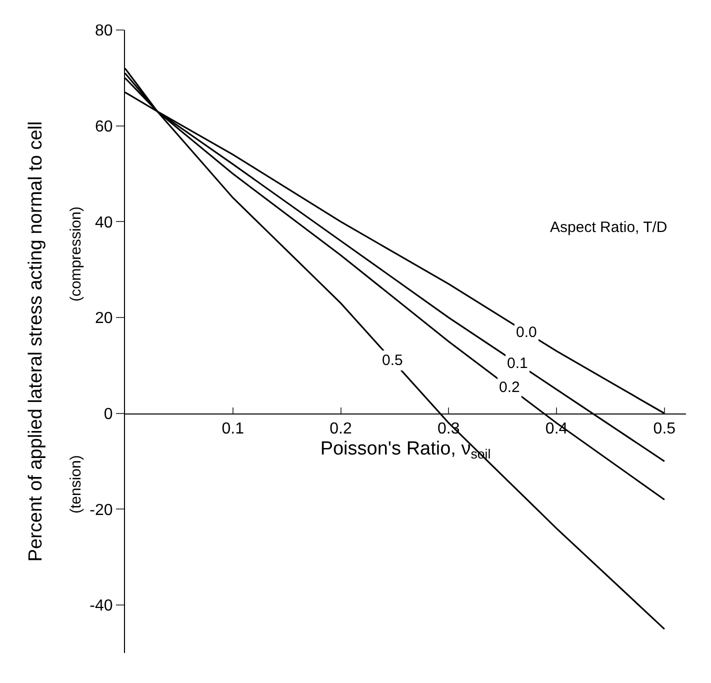 This screenshot has width=711, height=683. I want to click on y-tick-label: -40, so click(101, 606).